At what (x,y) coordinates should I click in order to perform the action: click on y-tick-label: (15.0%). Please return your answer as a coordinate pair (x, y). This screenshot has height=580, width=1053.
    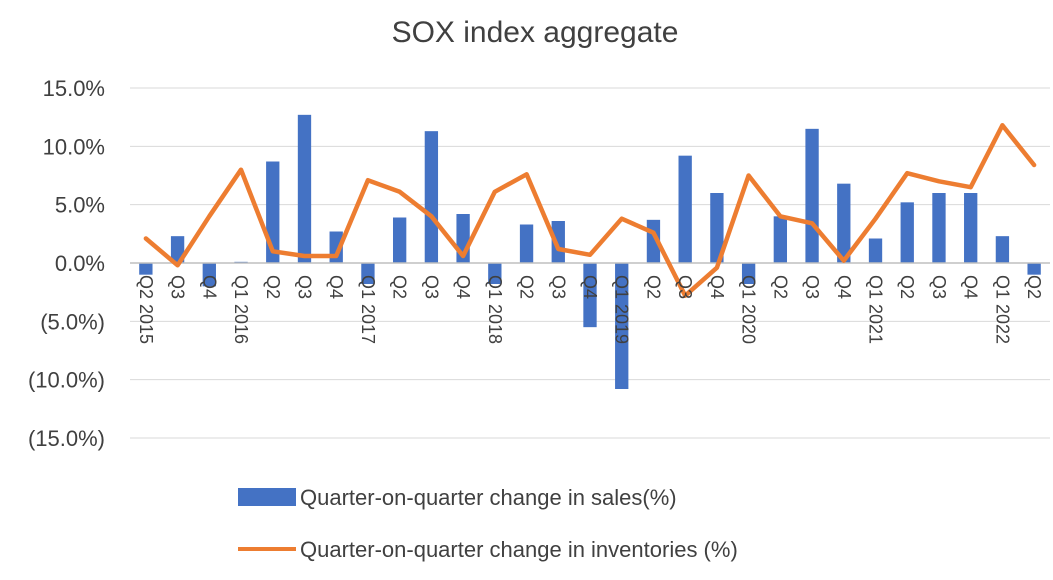
    Looking at the image, I should click on (66, 438).